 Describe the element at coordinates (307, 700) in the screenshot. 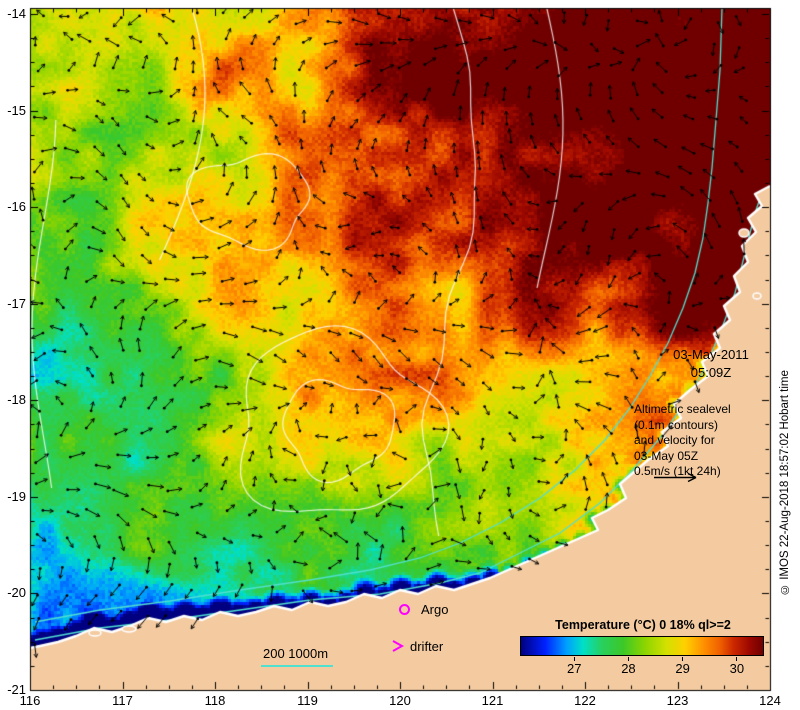

I see `x-tick-label: 119` at that location.